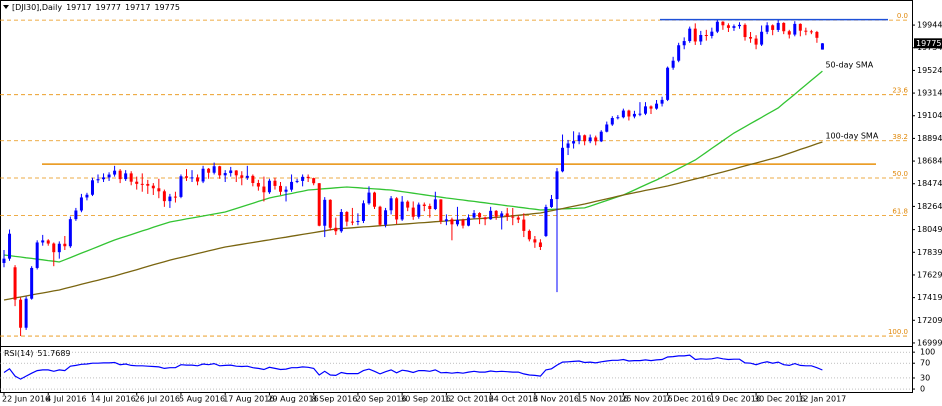 Image resolution: width=942 pixels, height=406 pixels. Describe the element at coordinates (292, 399) in the screenshot. I see `x-tick-label: 29 Aug 2016` at that location.